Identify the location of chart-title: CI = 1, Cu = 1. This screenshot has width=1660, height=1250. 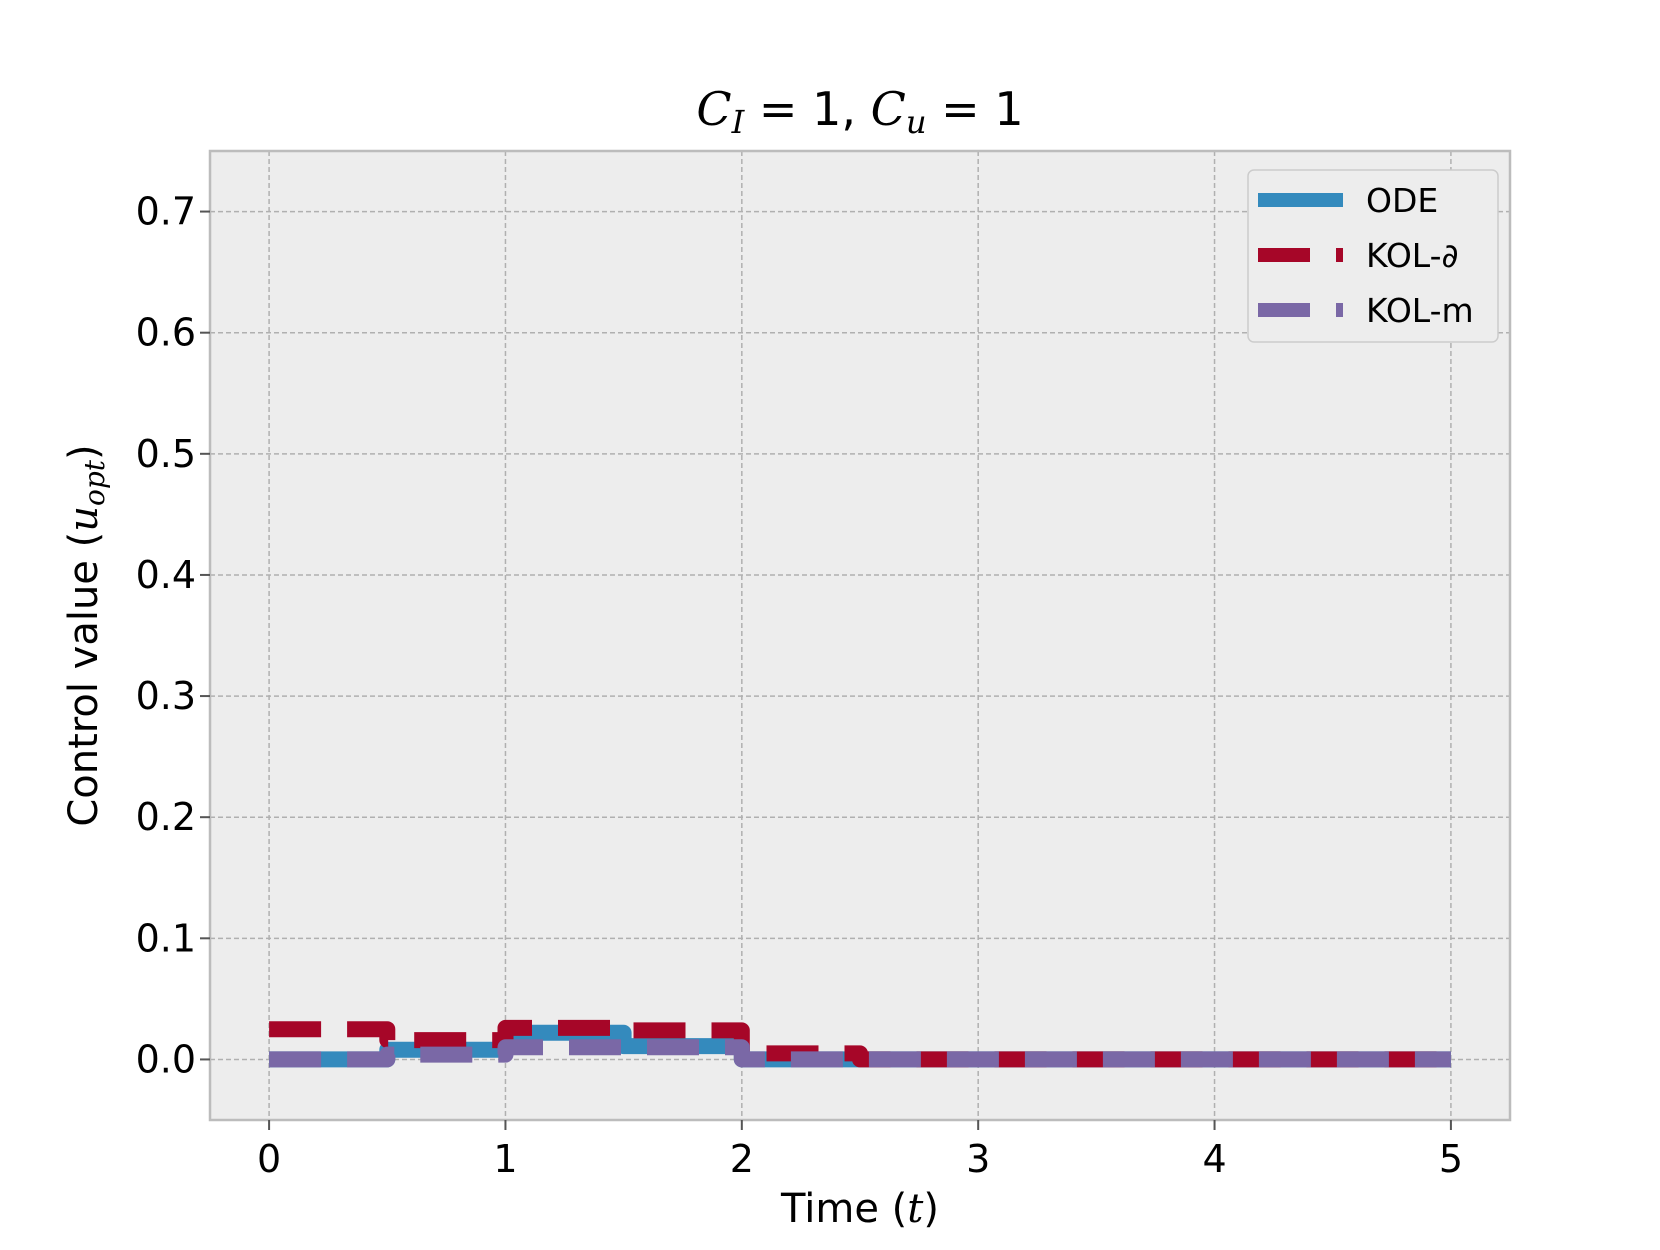
(859, 111).